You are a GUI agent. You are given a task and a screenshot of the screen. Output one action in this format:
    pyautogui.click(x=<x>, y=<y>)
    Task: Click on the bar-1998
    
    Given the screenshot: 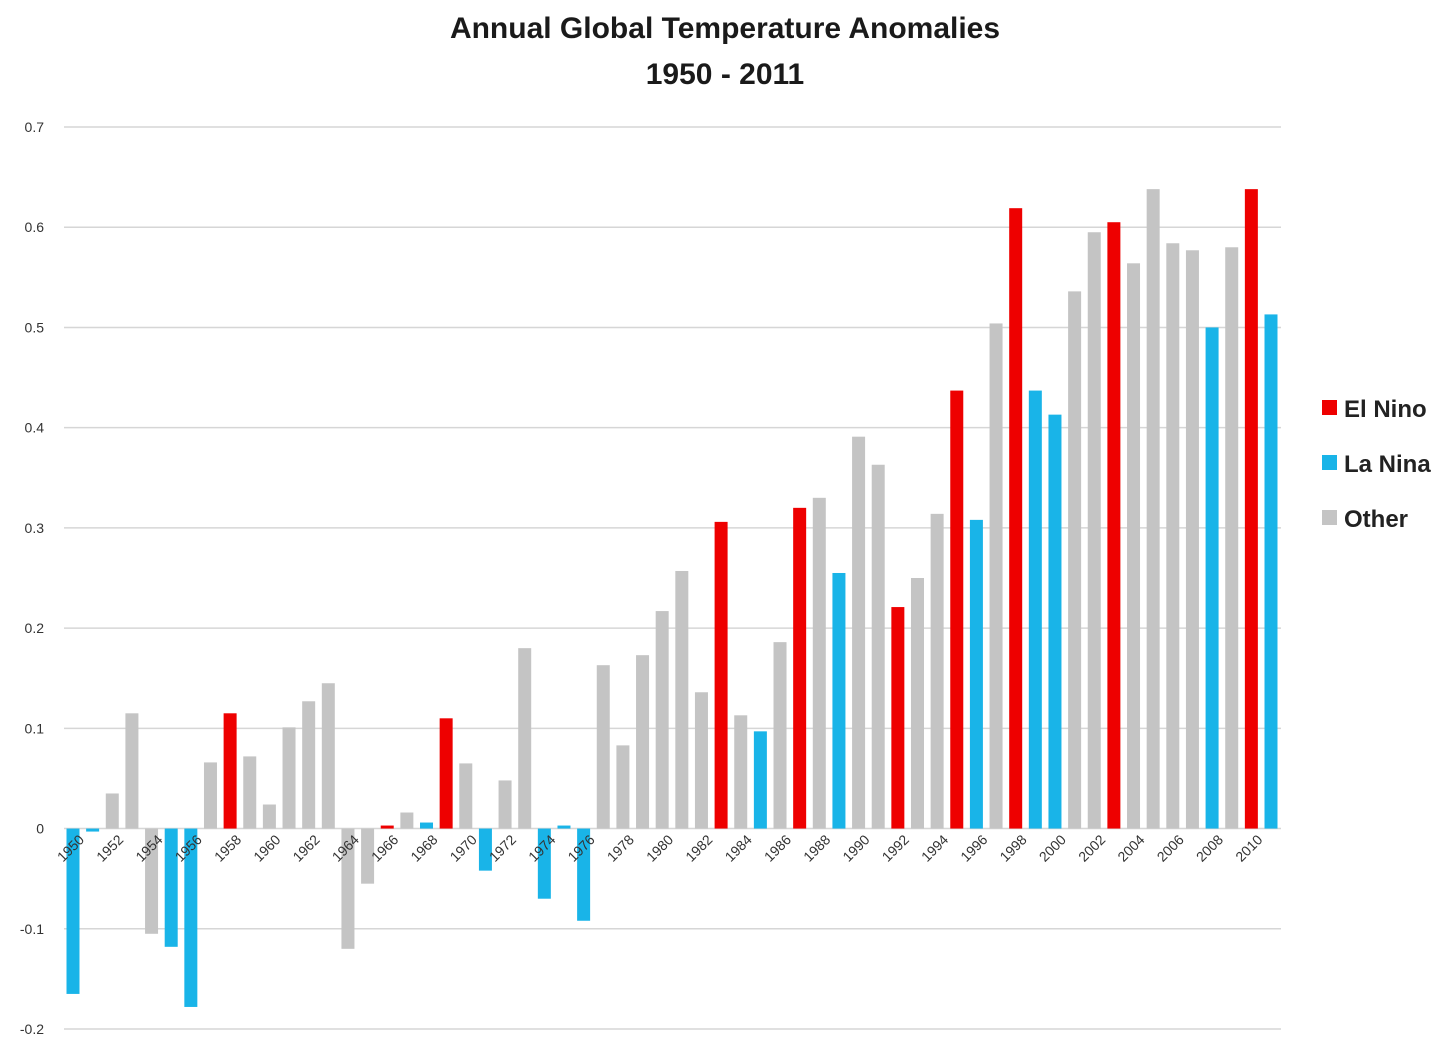 What is the action you would take?
    pyautogui.click(x=1016, y=518)
    